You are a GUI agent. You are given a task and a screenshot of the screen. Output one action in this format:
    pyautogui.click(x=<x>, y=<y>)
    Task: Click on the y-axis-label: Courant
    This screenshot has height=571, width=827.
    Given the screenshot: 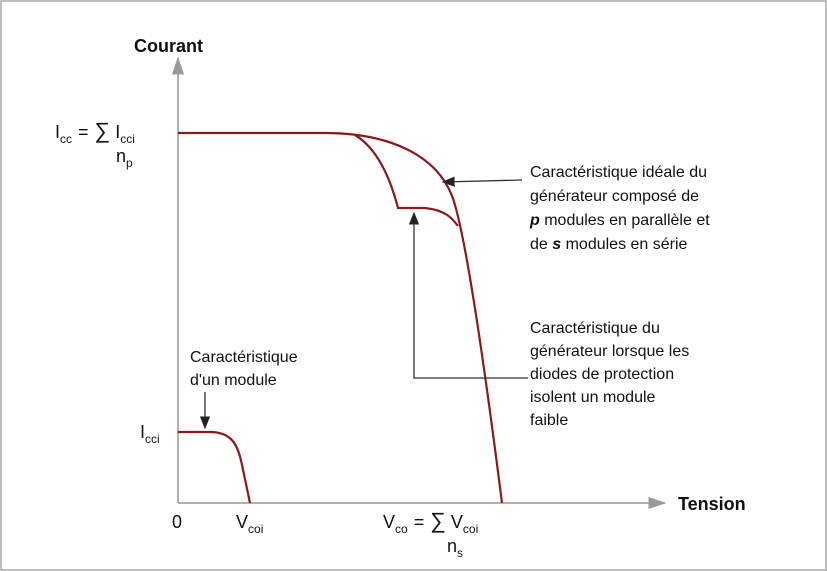 What is the action you would take?
    pyautogui.click(x=168, y=46)
    